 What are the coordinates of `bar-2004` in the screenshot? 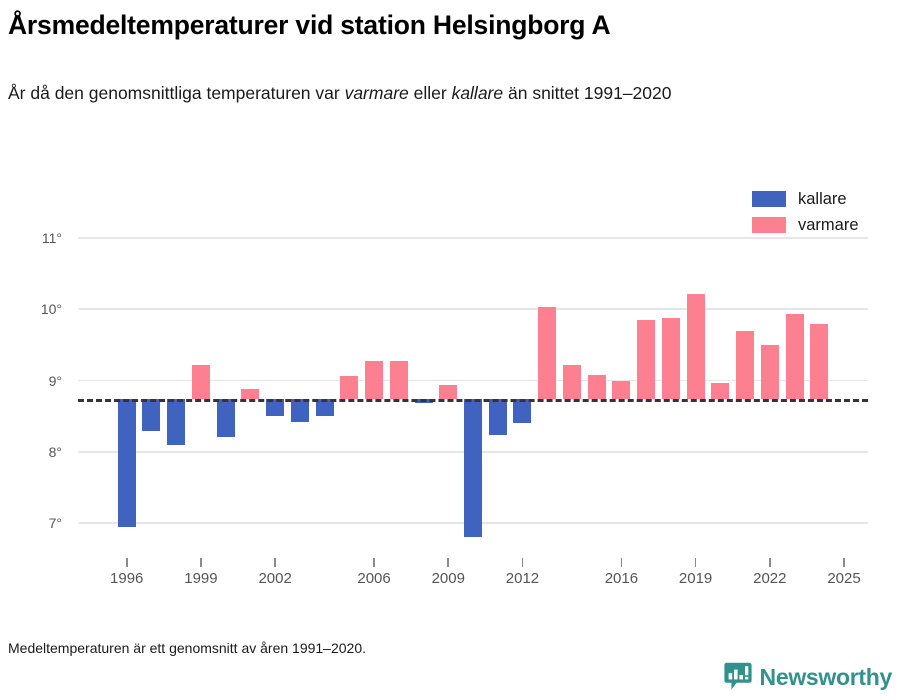 It's located at (324, 408).